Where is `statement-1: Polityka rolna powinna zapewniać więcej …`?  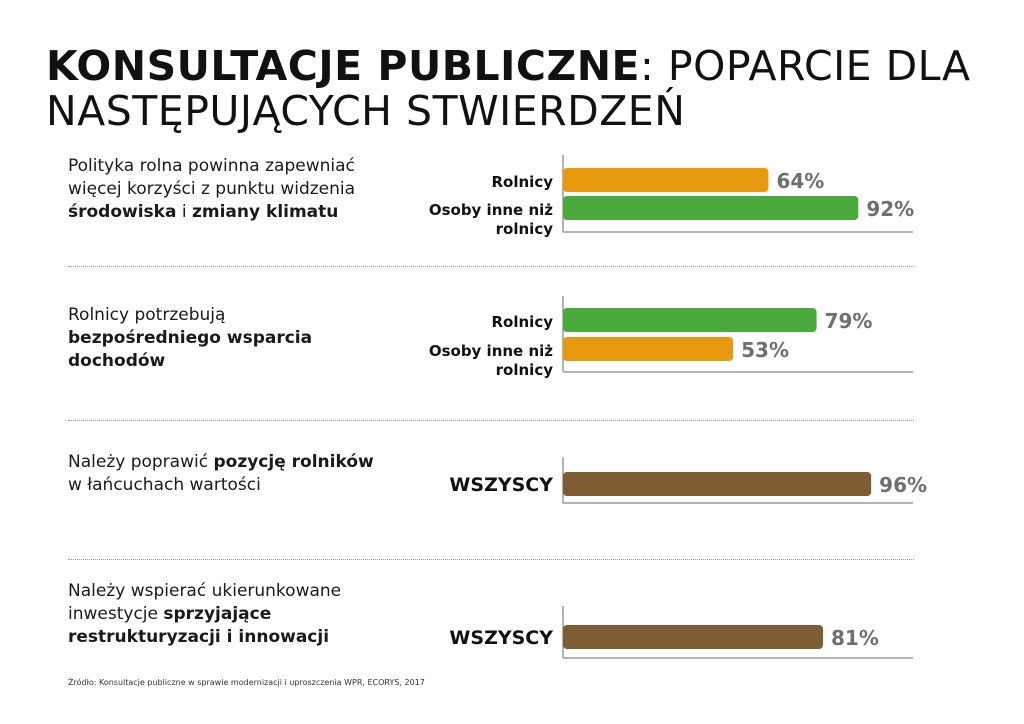
statement-1: Polityka rolna powinna zapewniać więcej … is located at coordinates (223, 189).